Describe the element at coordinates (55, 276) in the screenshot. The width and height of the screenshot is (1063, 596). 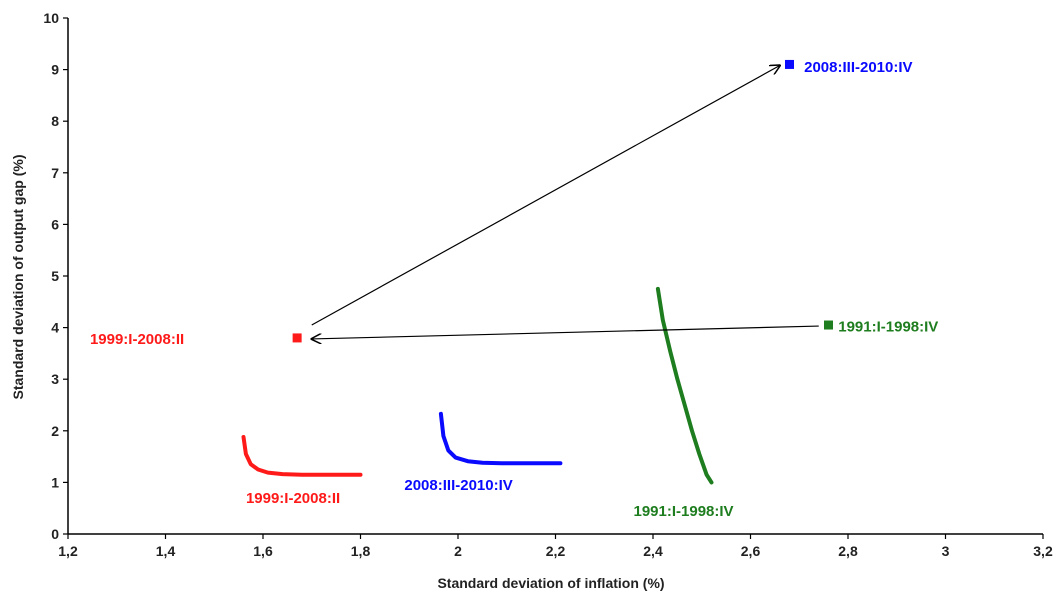
I see `y-tick-label: 5` at that location.